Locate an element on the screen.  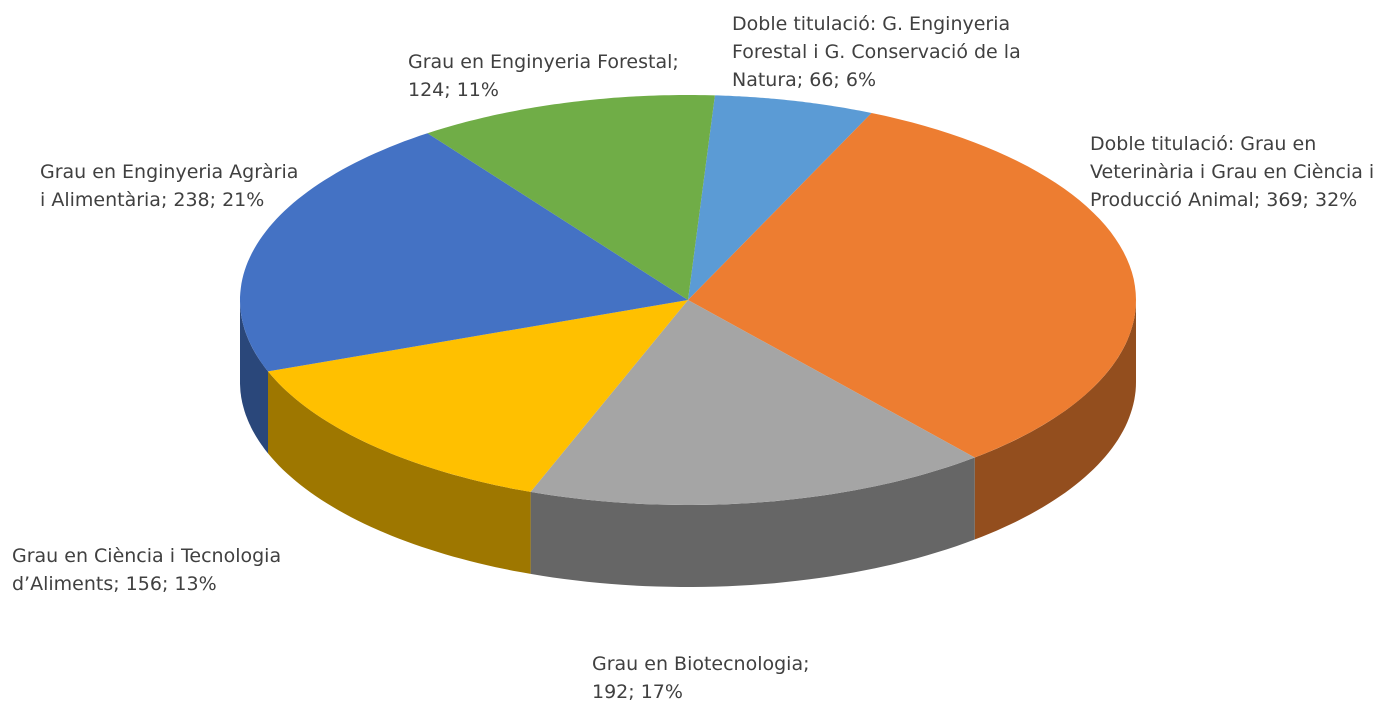
data-label-line: i Alimentària; 238; 21% is located at coordinates (152, 200).